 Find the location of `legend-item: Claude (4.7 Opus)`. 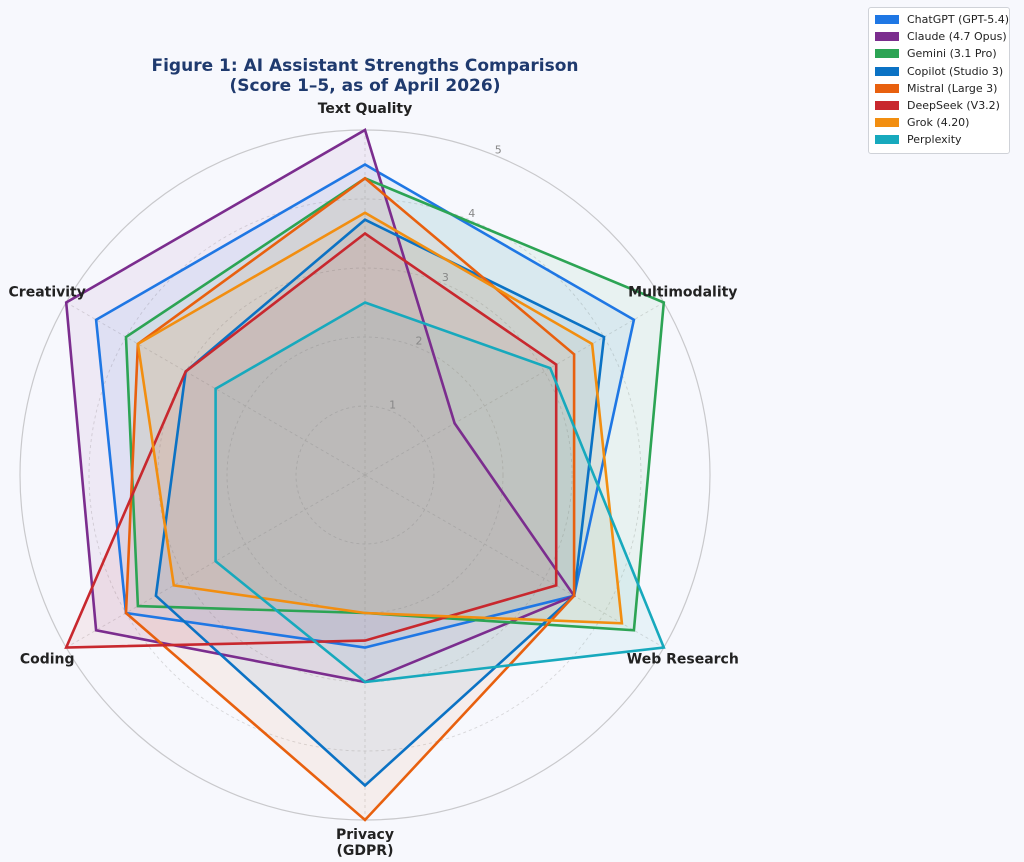

legend-item: Claude (4.7 Opus) is located at coordinates (941, 36).